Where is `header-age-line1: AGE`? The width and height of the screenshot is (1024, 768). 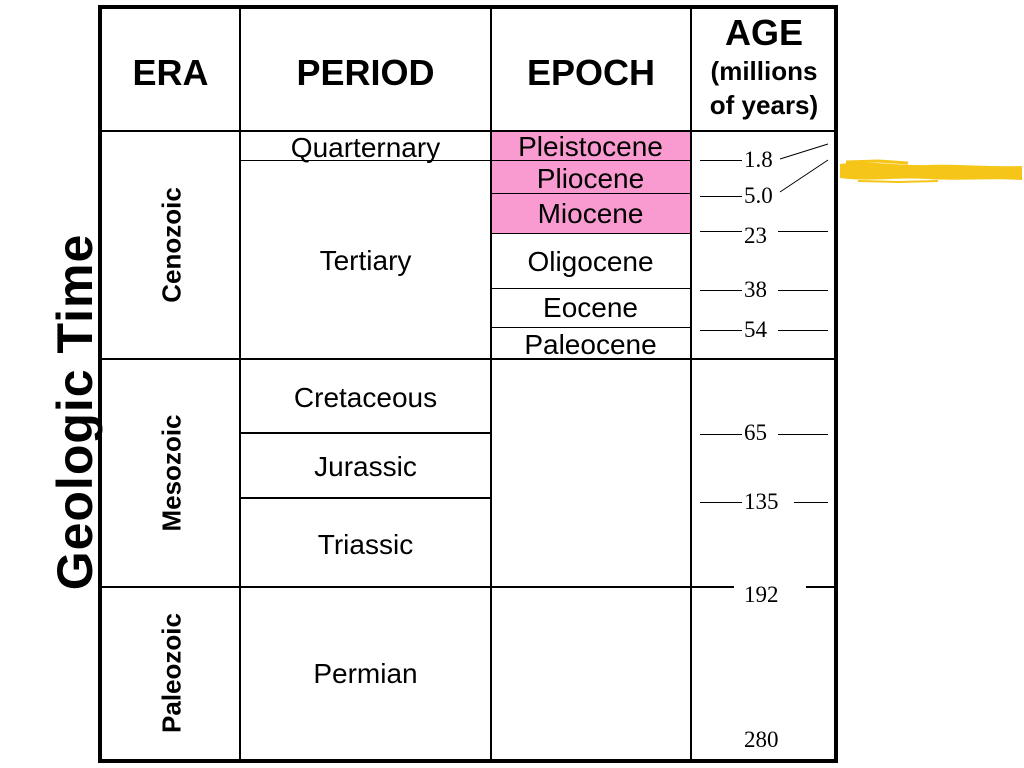 header-age-line1: AGE is located at coordinates (763, 32).